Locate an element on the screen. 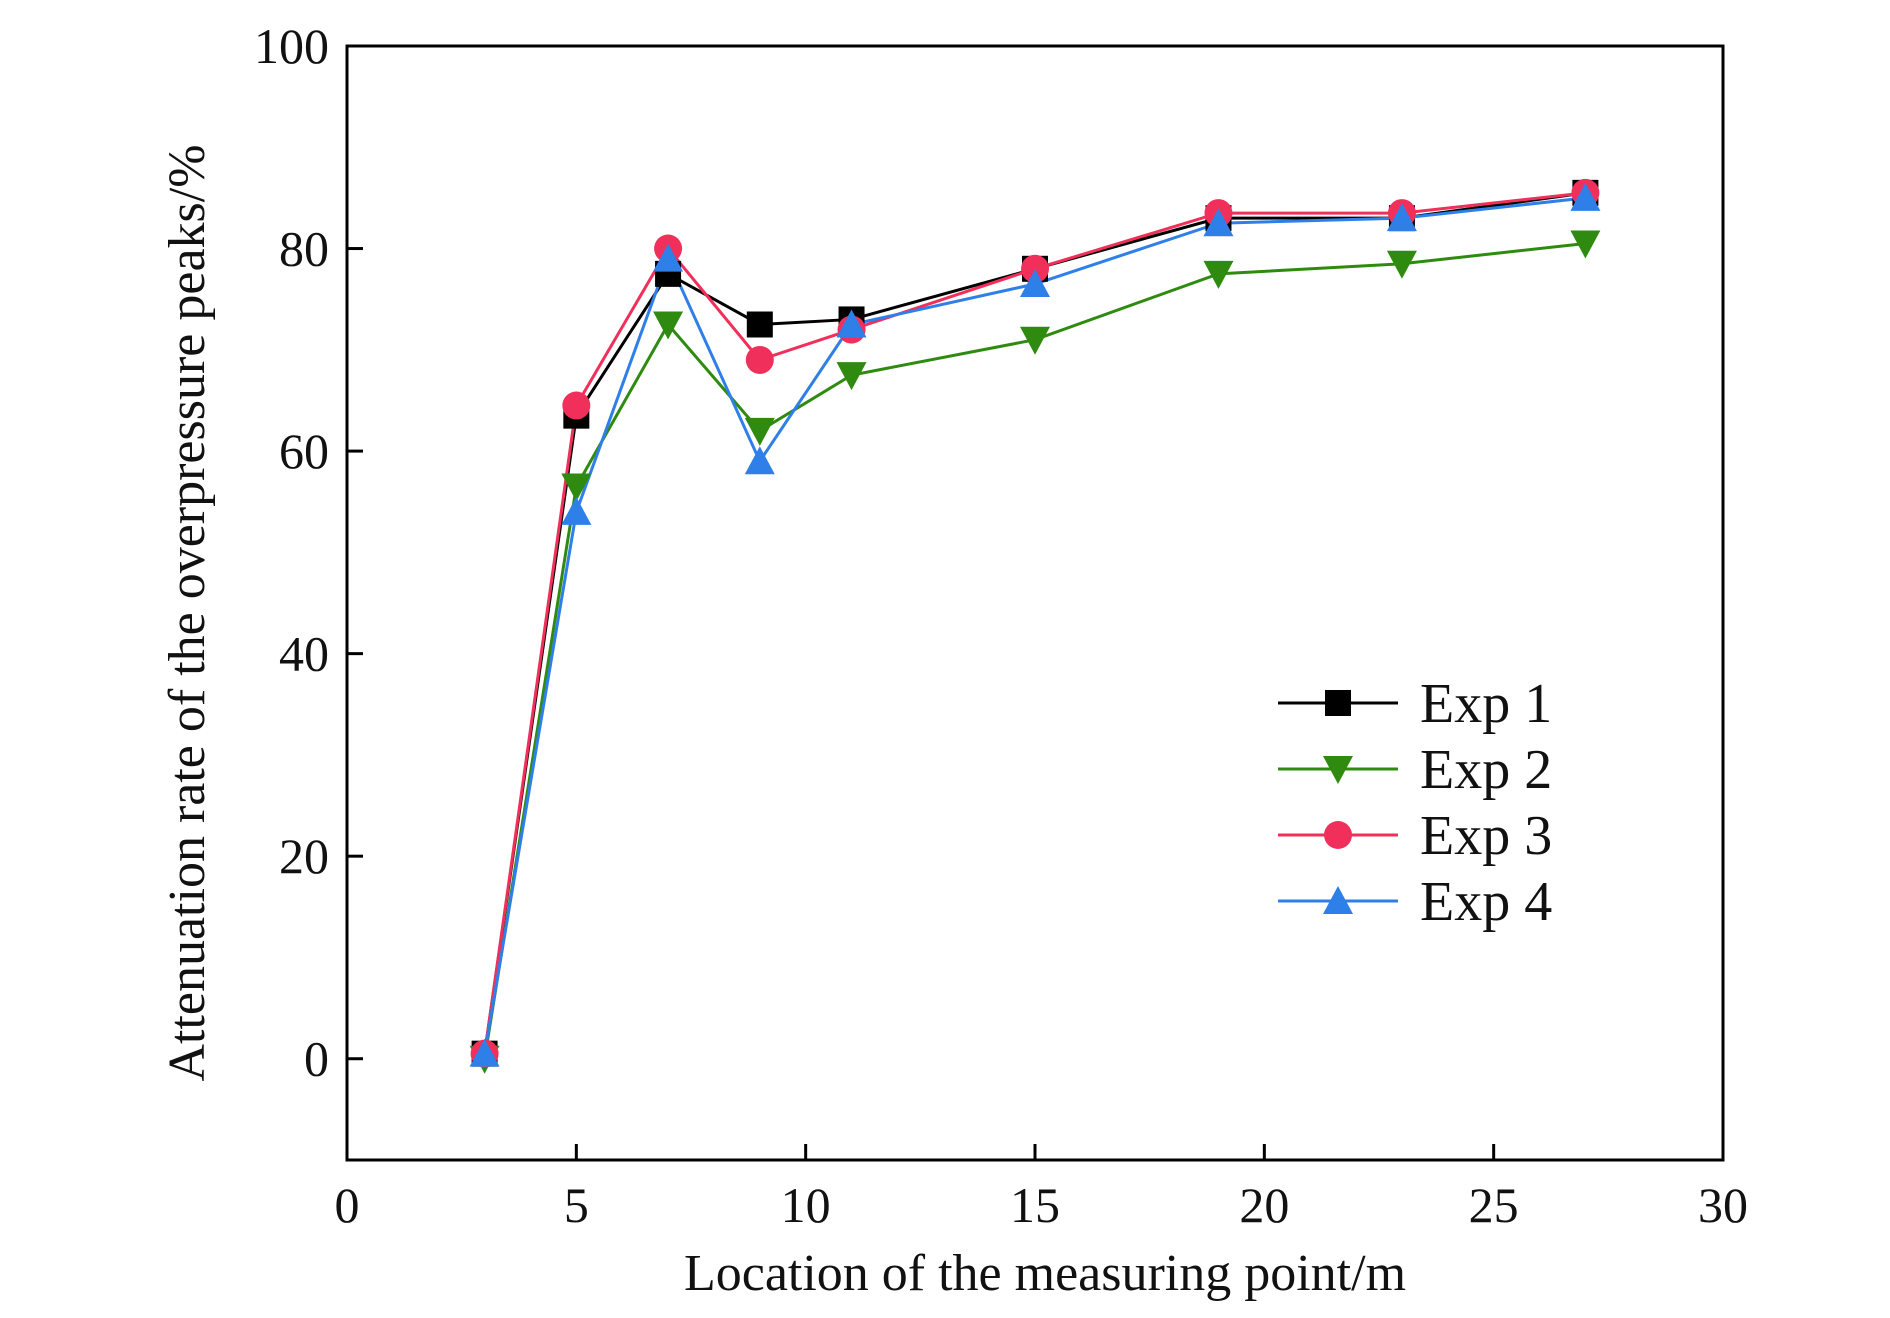 This screenshot has height=1318, width=1890. legend-label-3: Exp 3 is located at coordinates (1486, 836).